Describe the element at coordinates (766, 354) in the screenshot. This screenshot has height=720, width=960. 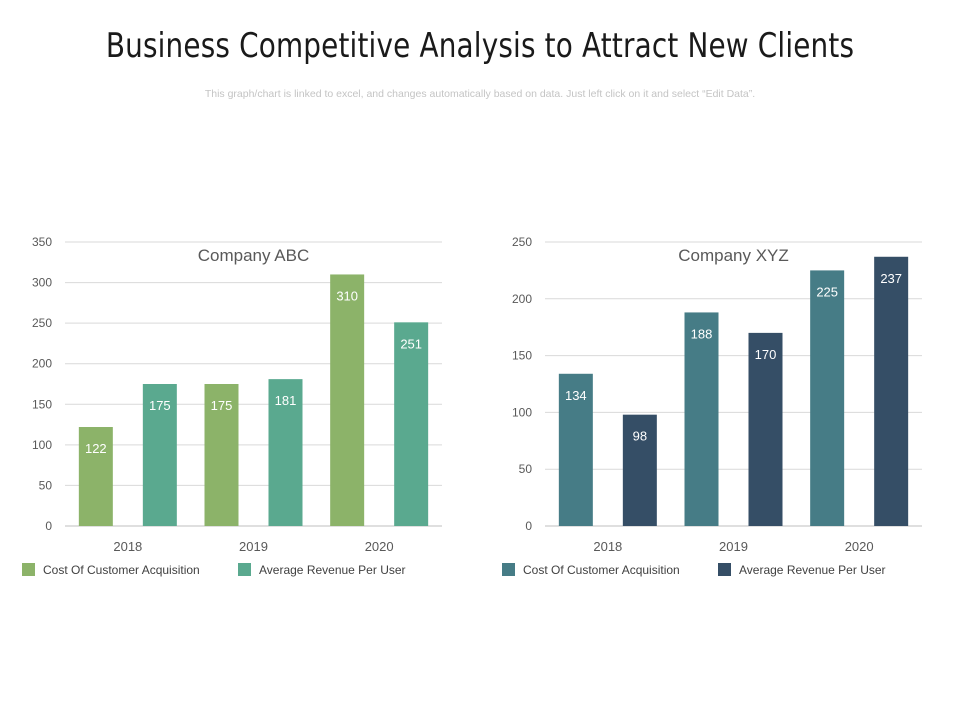
I see `data-label: 170` at that location.